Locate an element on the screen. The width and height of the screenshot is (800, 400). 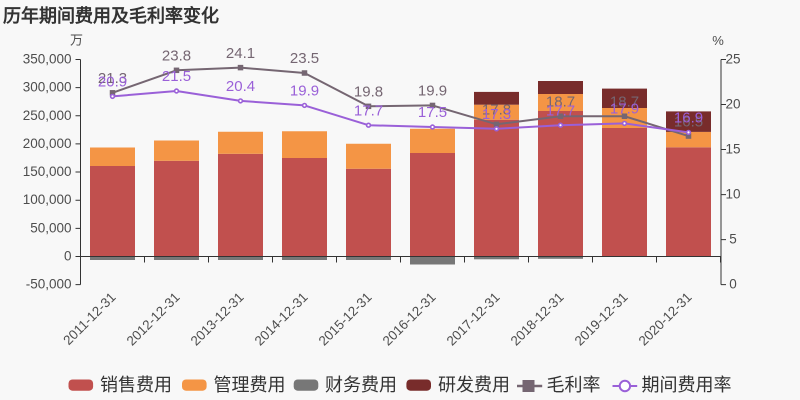
svg-text: -50,000 is located at coordinates (49, 284).